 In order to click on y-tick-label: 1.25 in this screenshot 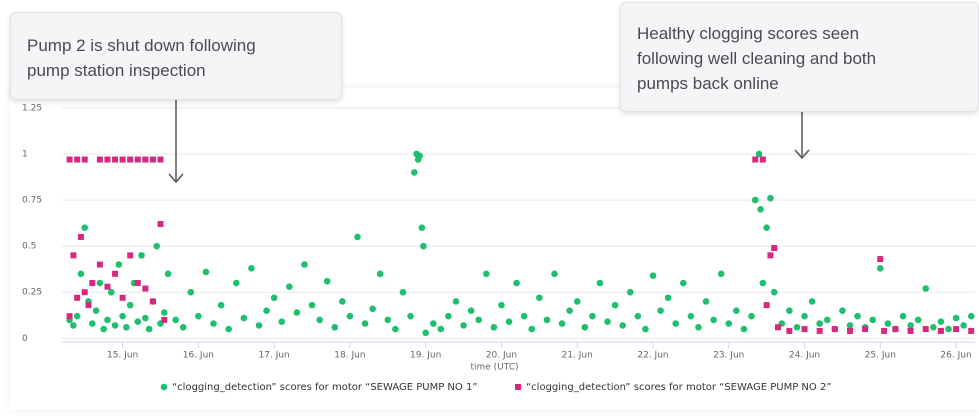, I will do `click(32, 108)`.